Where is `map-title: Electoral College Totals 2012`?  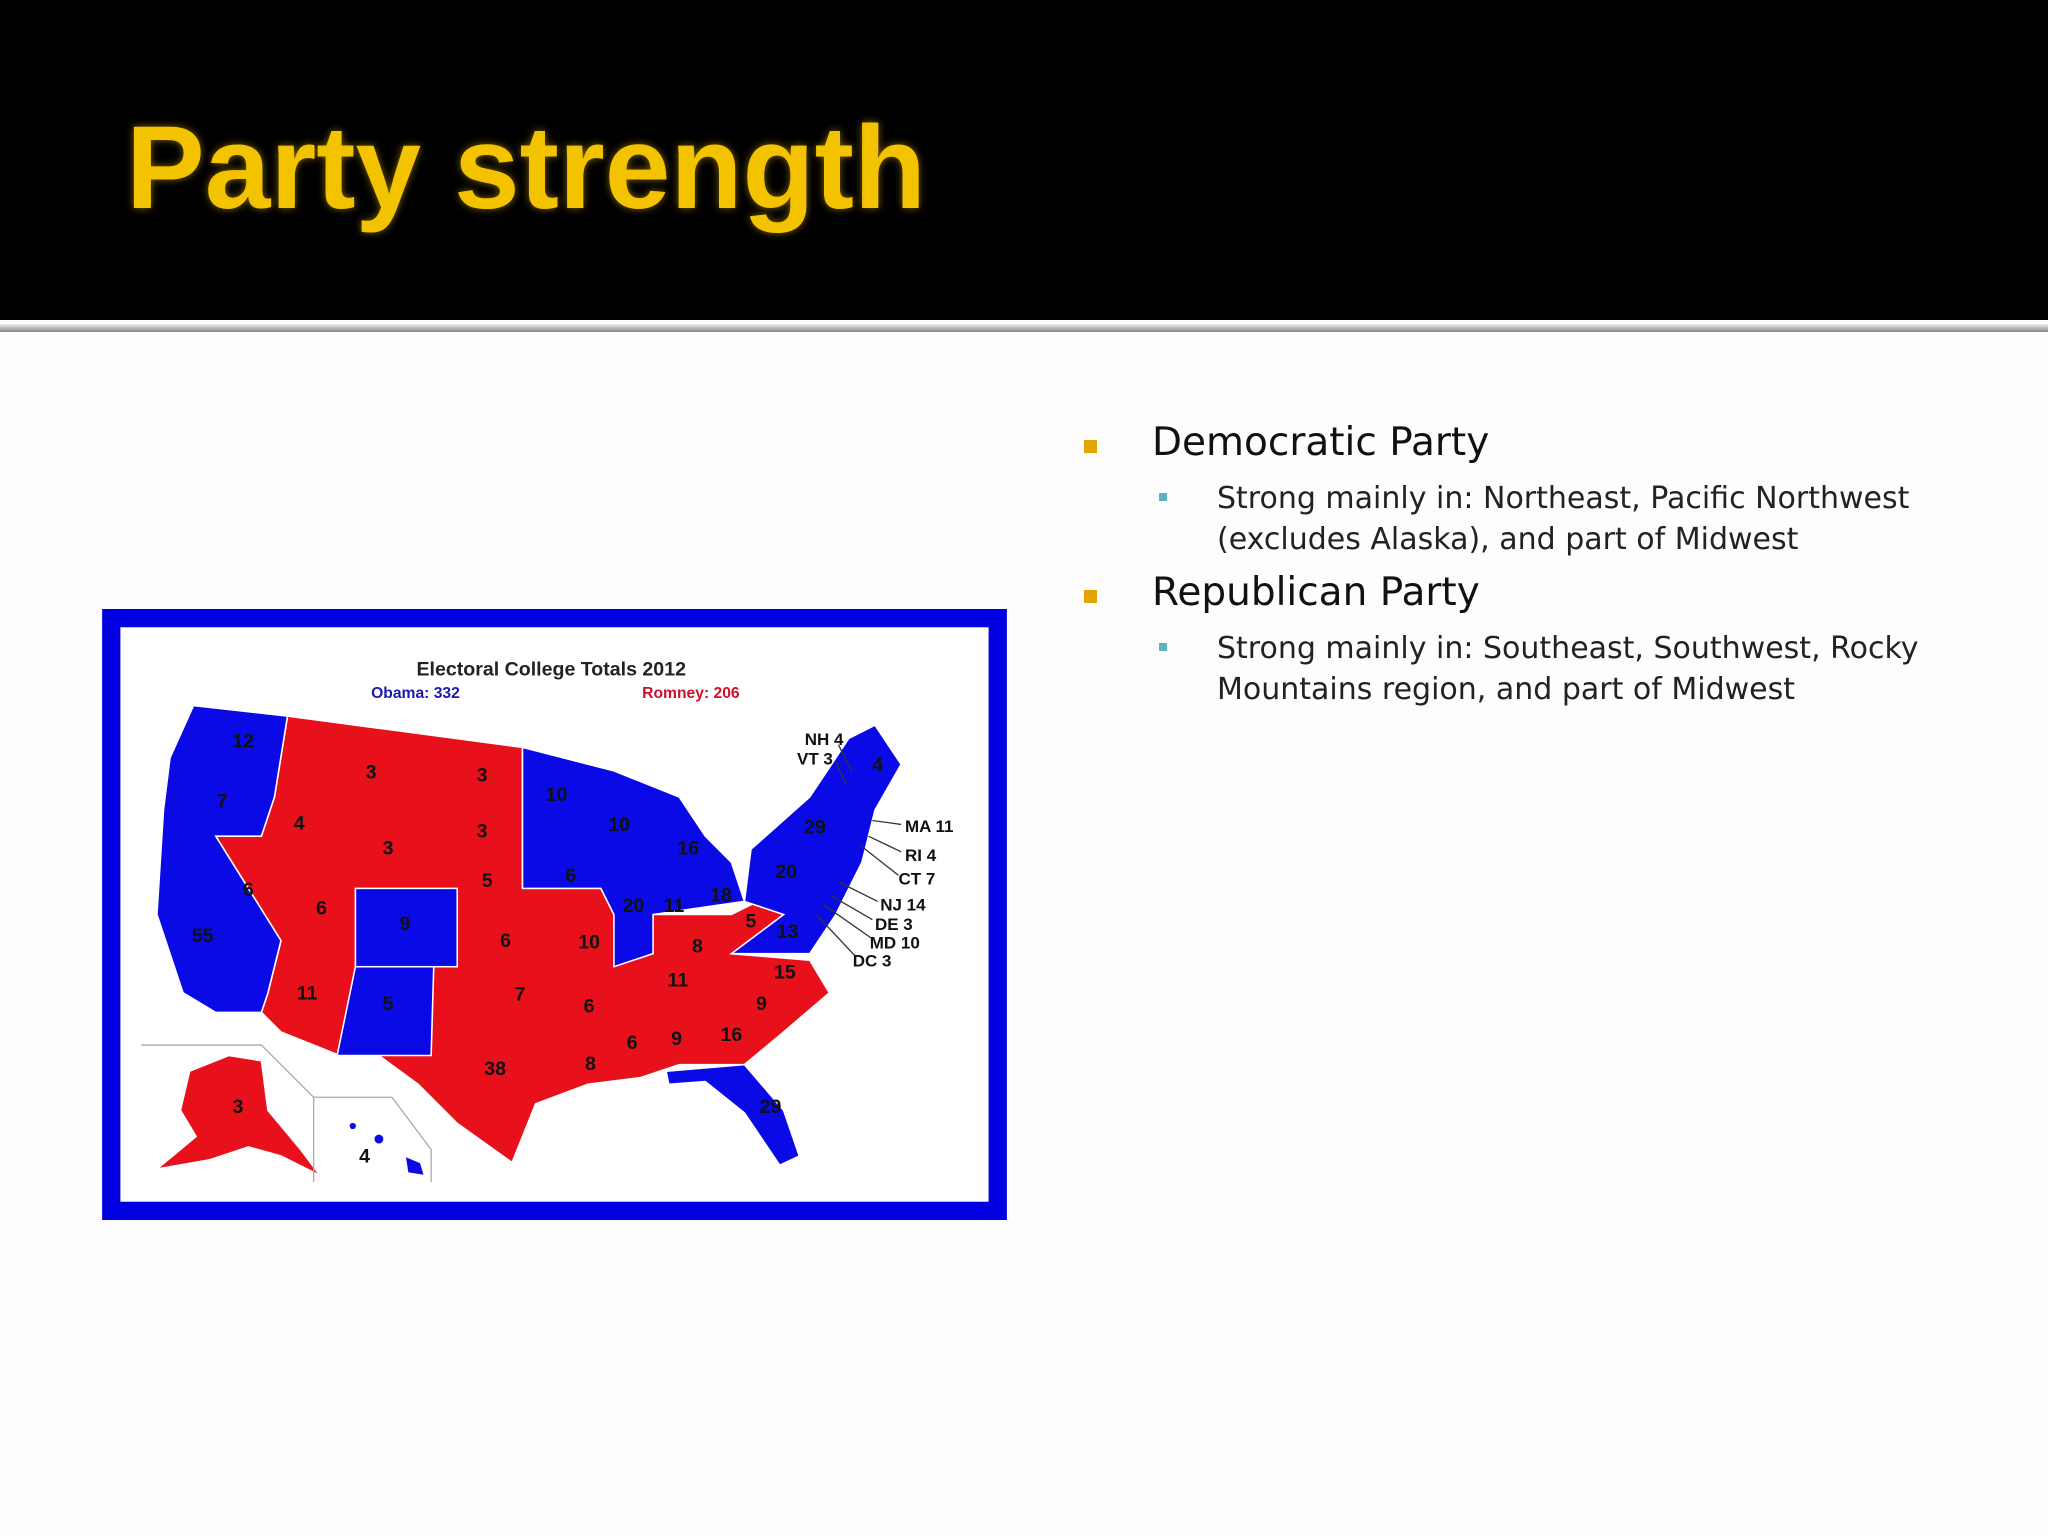
map-title: Electoral College Totals 2012 is located at coordinates (551, 670).